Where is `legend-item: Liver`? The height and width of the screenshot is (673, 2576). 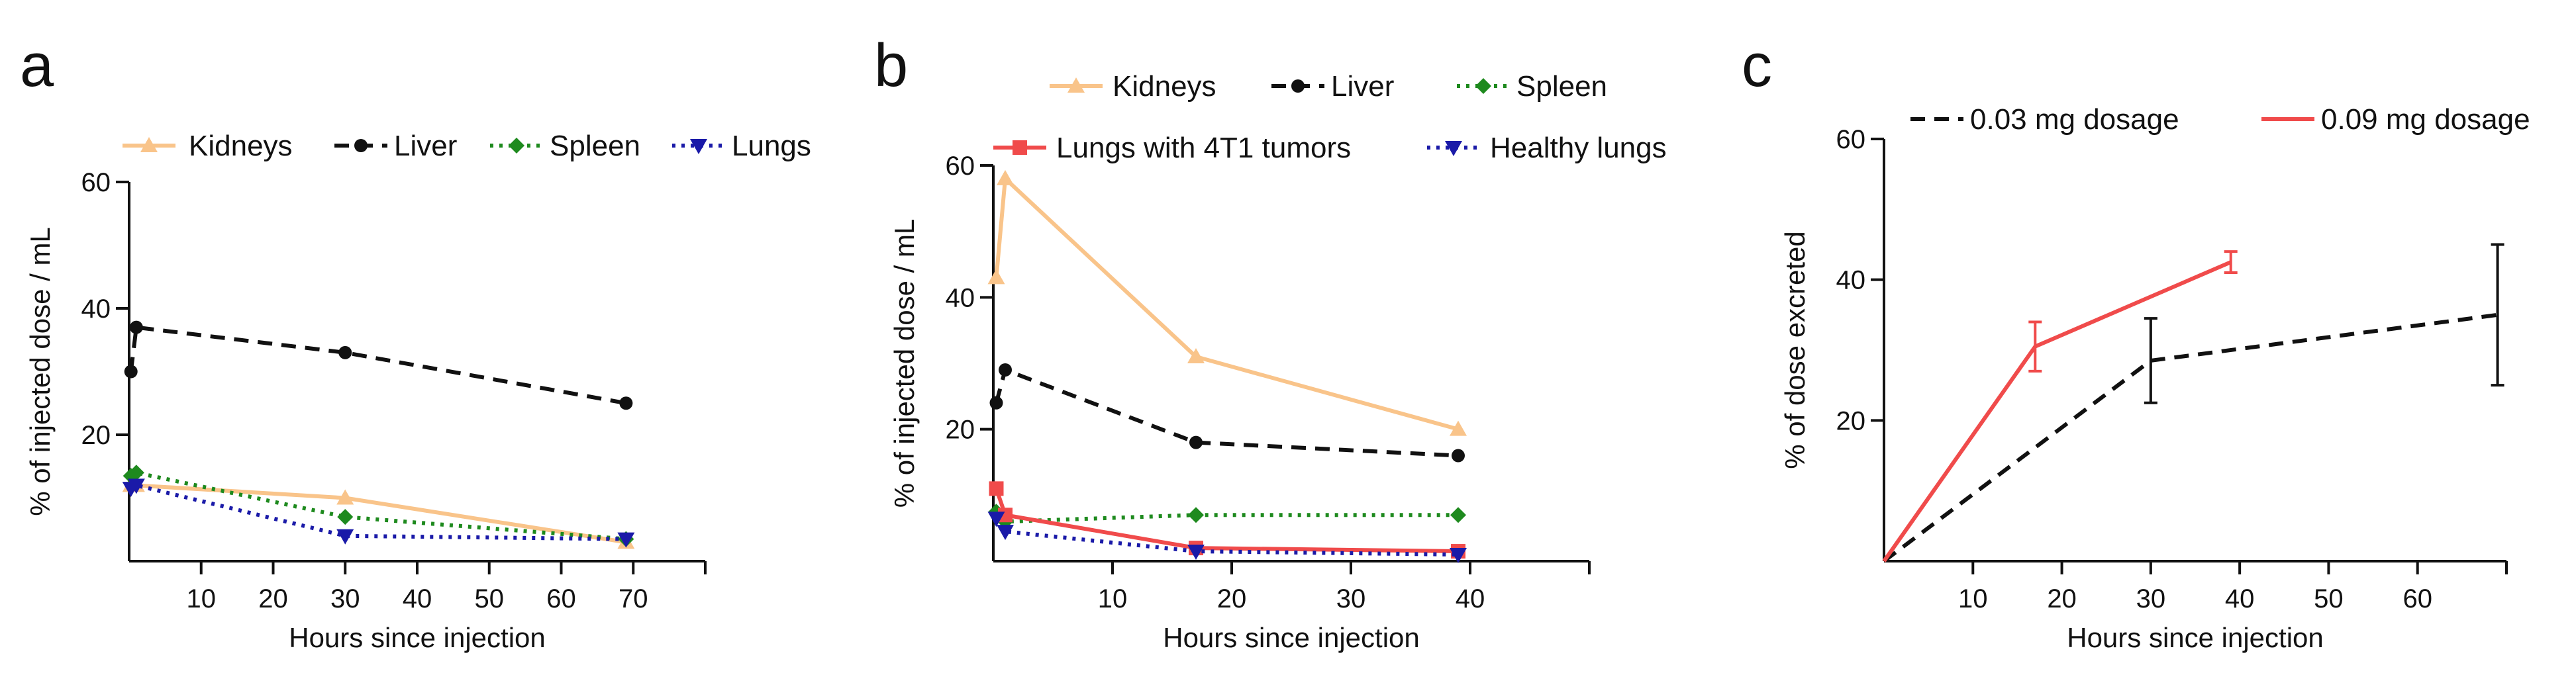
legend-item: Liver is located at coordinates (1332, 86).